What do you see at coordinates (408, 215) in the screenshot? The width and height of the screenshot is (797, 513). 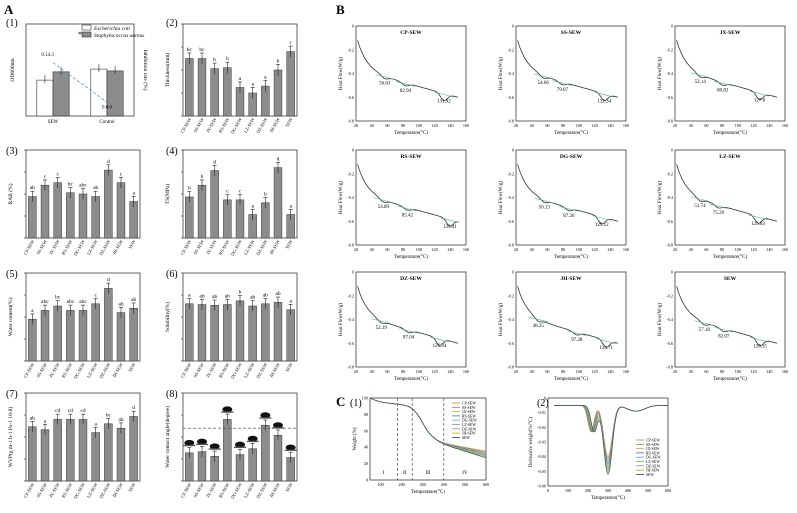 I see `dsc-rs-sew-peak-label: 85.42` at bounding box center [408, 215].